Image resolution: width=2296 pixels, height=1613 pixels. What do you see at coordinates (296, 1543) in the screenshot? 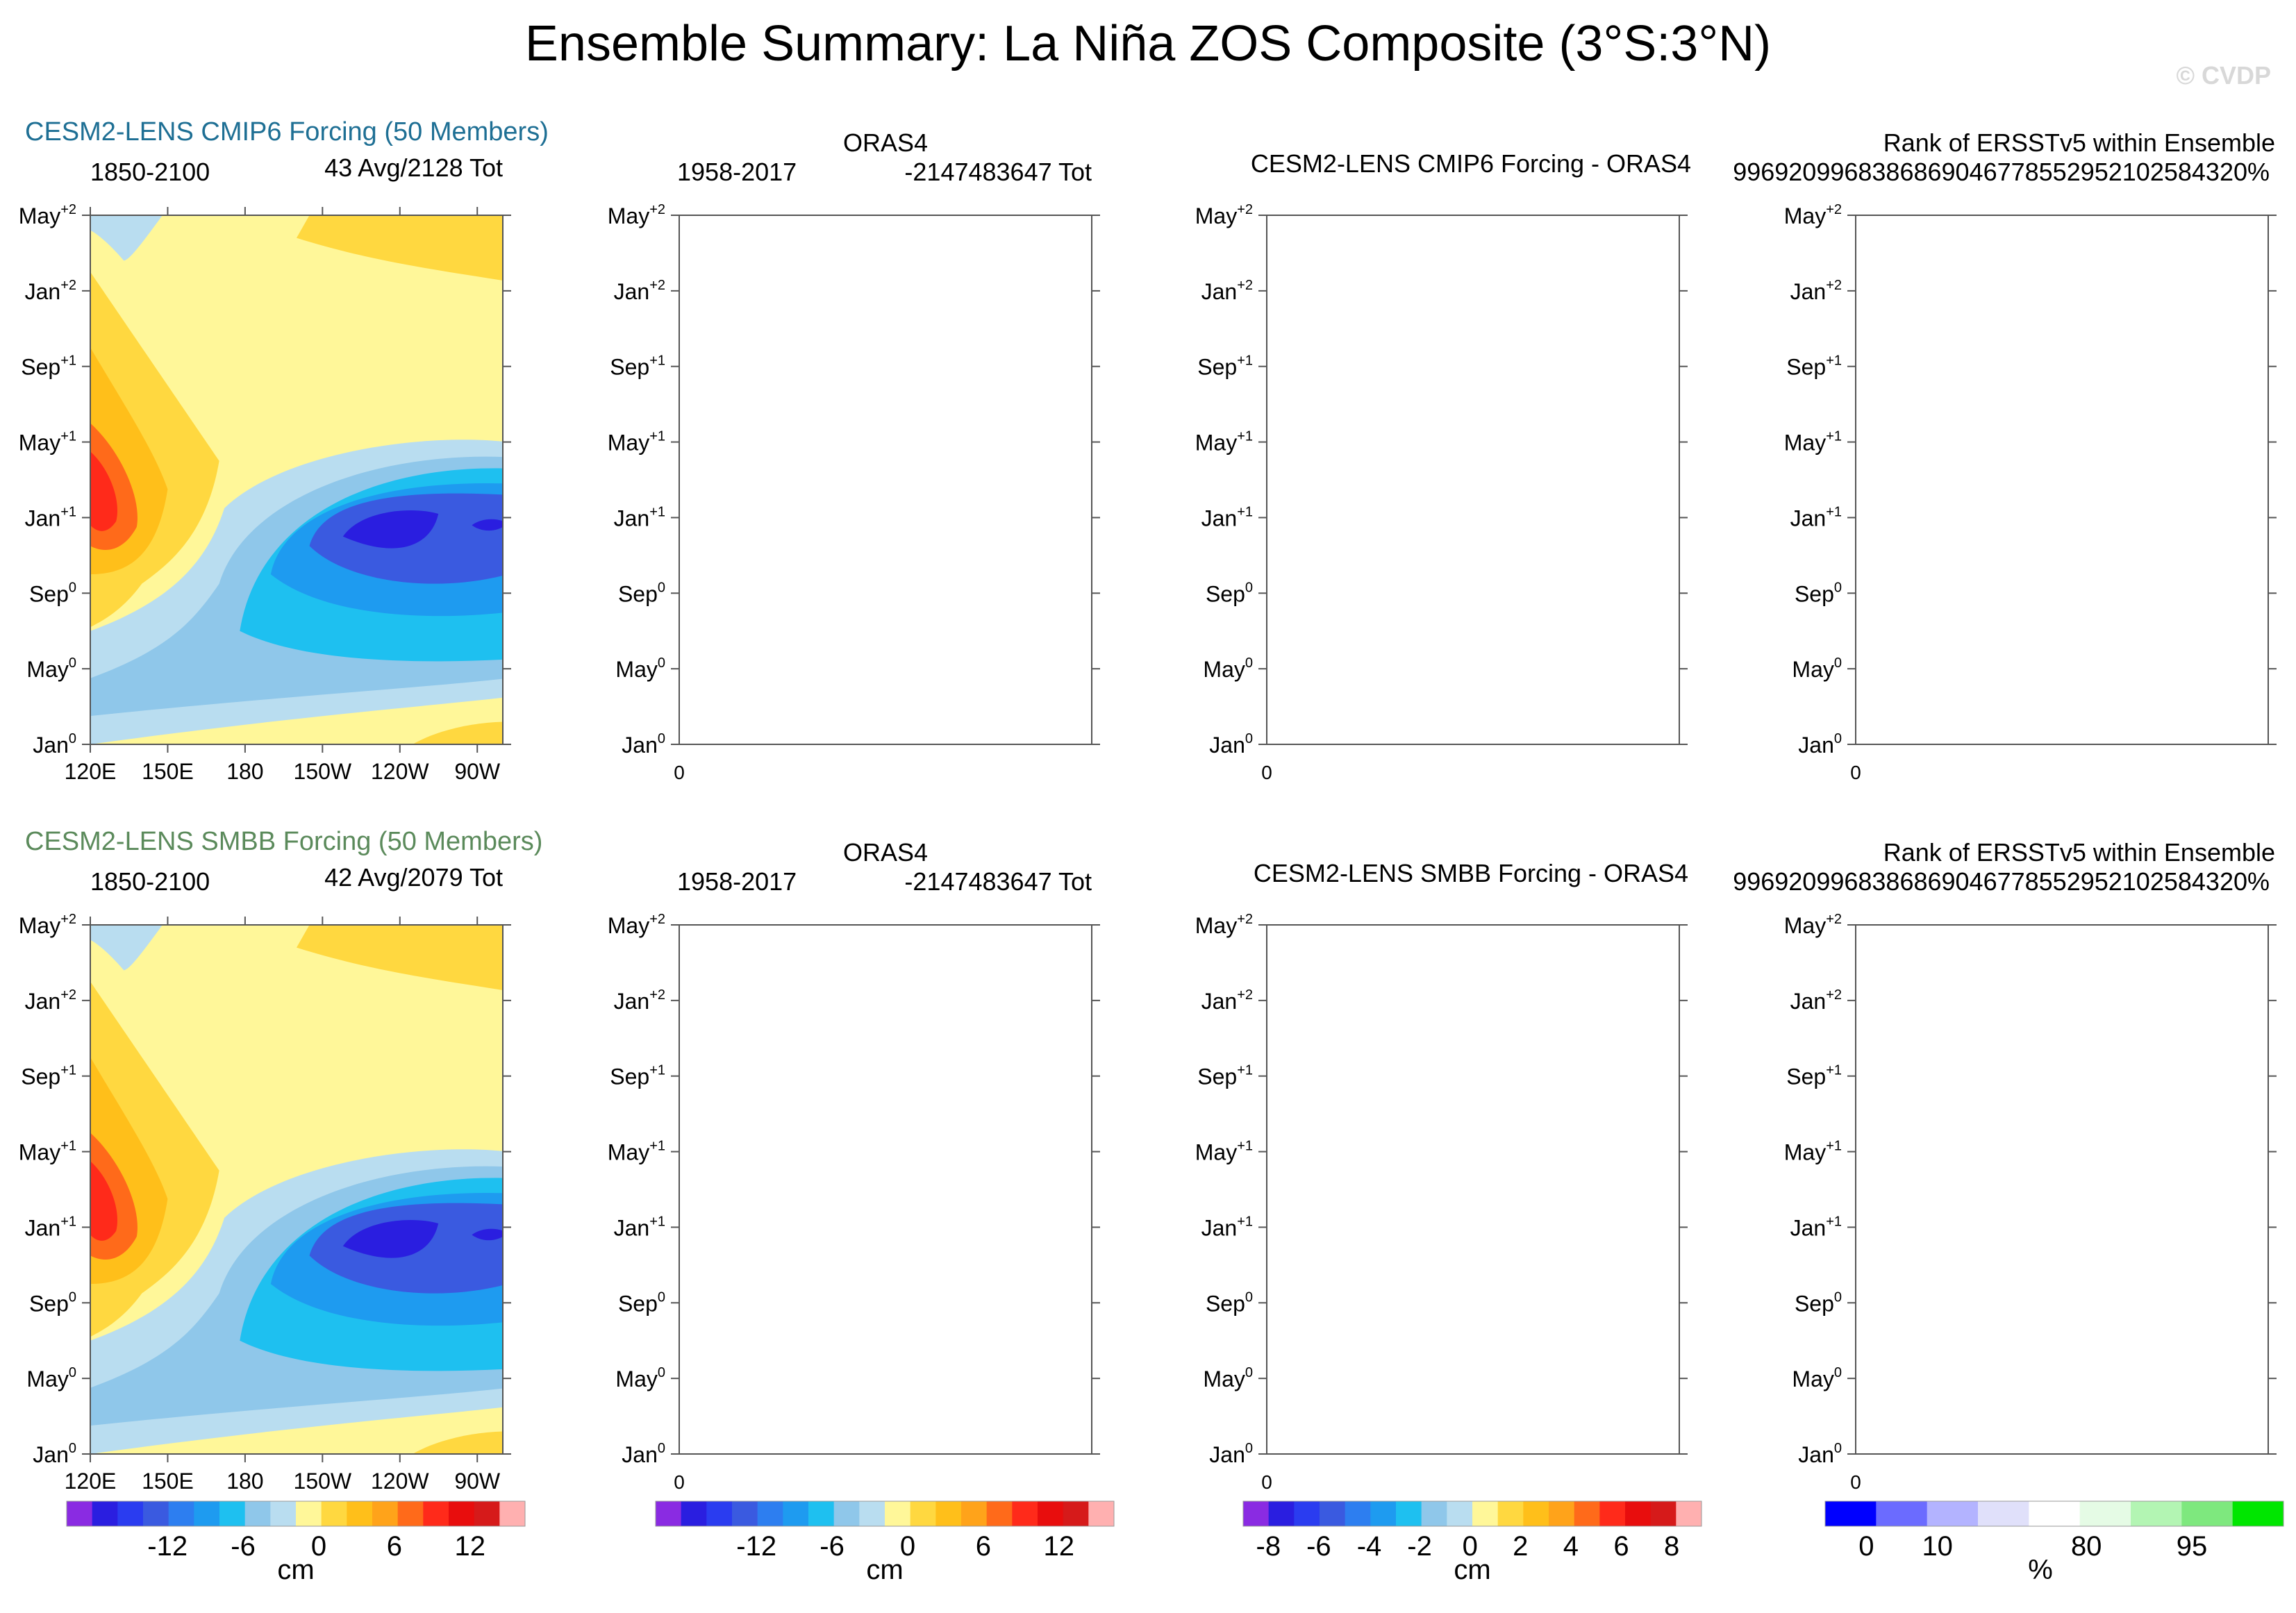
I see `colorbar-1: -12 -6 0 6 12 cm` at bounding box center [296, 1543].